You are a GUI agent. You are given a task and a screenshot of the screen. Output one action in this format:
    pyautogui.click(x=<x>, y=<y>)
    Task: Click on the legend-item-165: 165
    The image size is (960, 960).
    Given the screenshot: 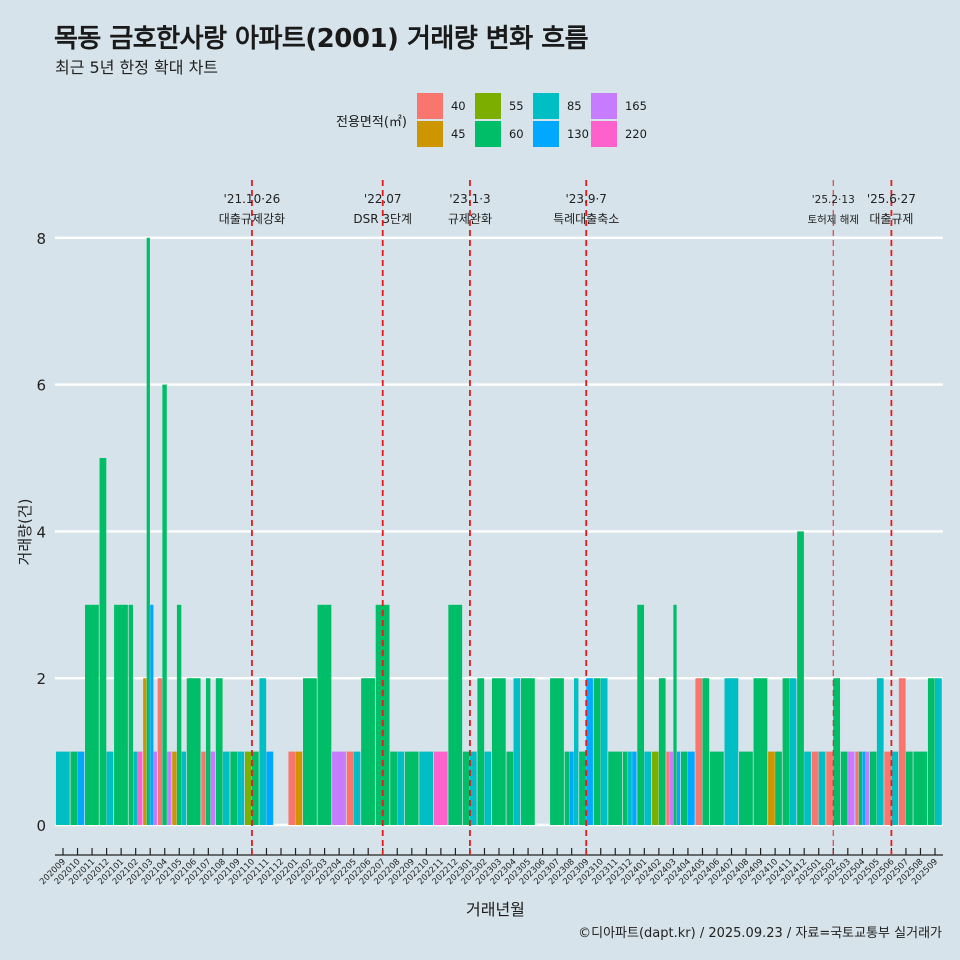 What is the action you would take?
    pyautogui.click(x=619, y=106)
    